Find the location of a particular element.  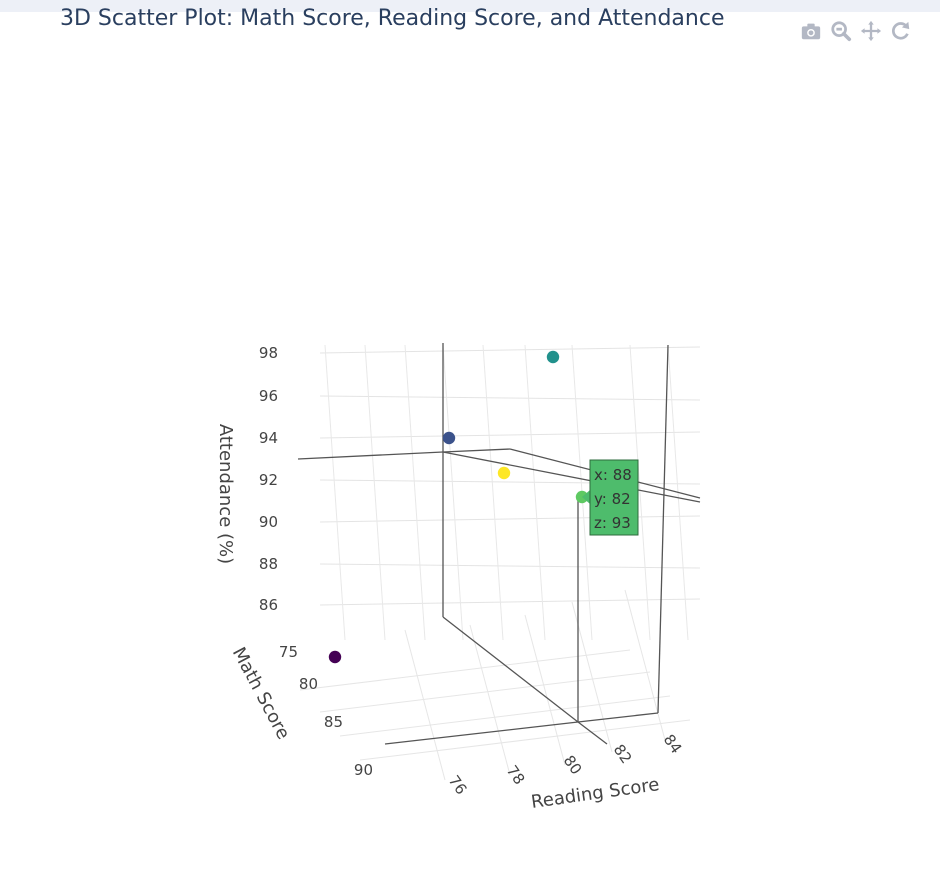

hover-box is located at coordinates (614, 497).